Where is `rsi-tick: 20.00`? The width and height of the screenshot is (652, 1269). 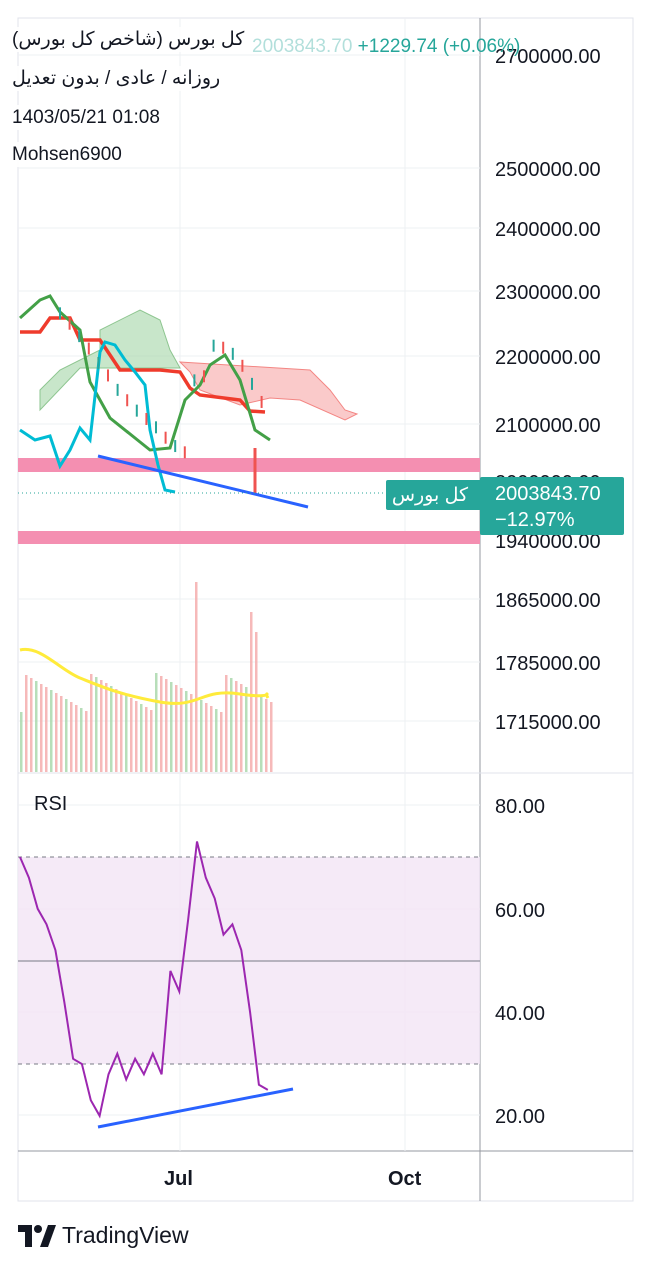 rsi-tick: 20.00 is located at coordinates (520, 1117).